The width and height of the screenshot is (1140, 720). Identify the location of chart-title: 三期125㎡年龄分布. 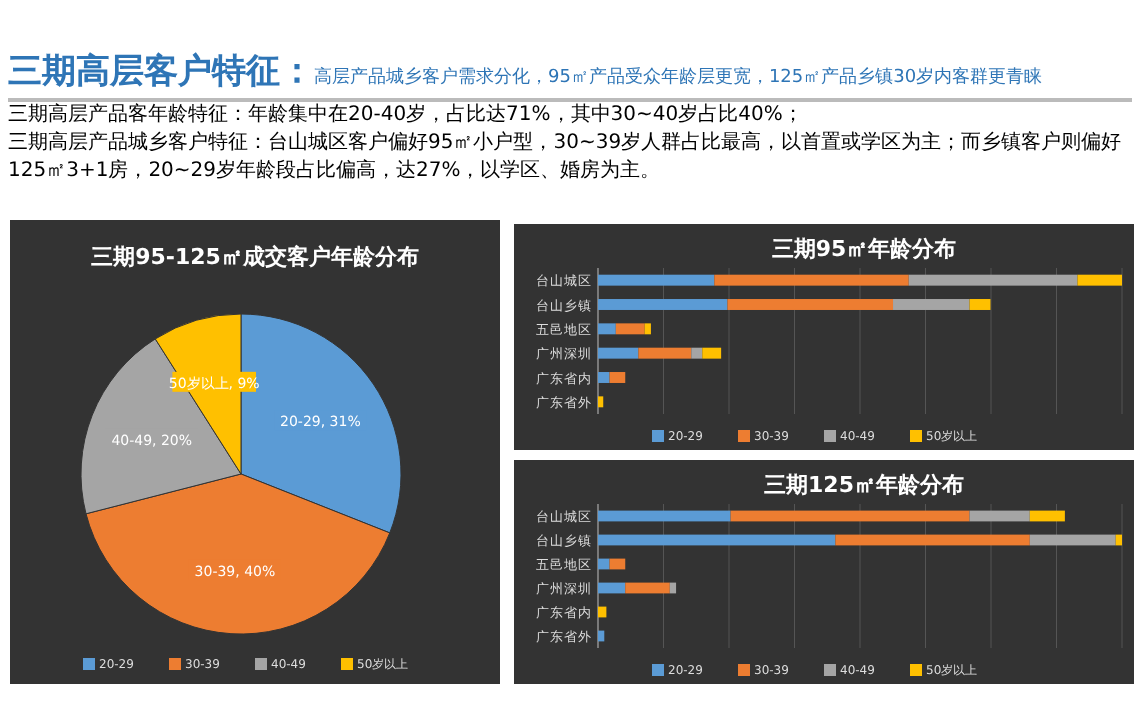
(864, 485).